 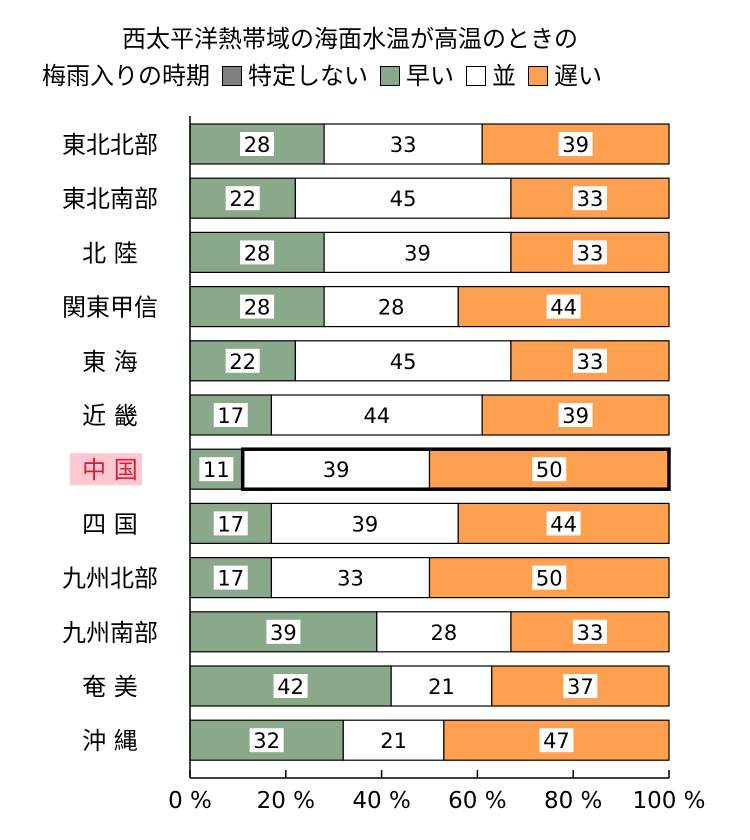 I want to click on data-label-normal-1: 45, so click(x=403, y=199).